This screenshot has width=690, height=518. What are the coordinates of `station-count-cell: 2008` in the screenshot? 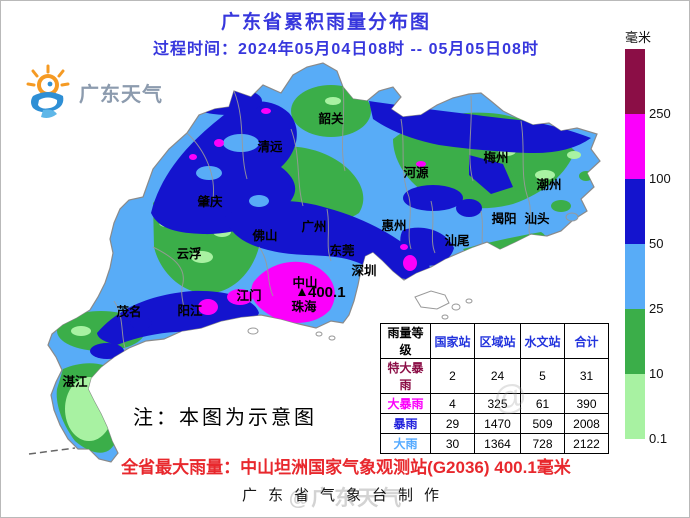 It's located at (586, 423).